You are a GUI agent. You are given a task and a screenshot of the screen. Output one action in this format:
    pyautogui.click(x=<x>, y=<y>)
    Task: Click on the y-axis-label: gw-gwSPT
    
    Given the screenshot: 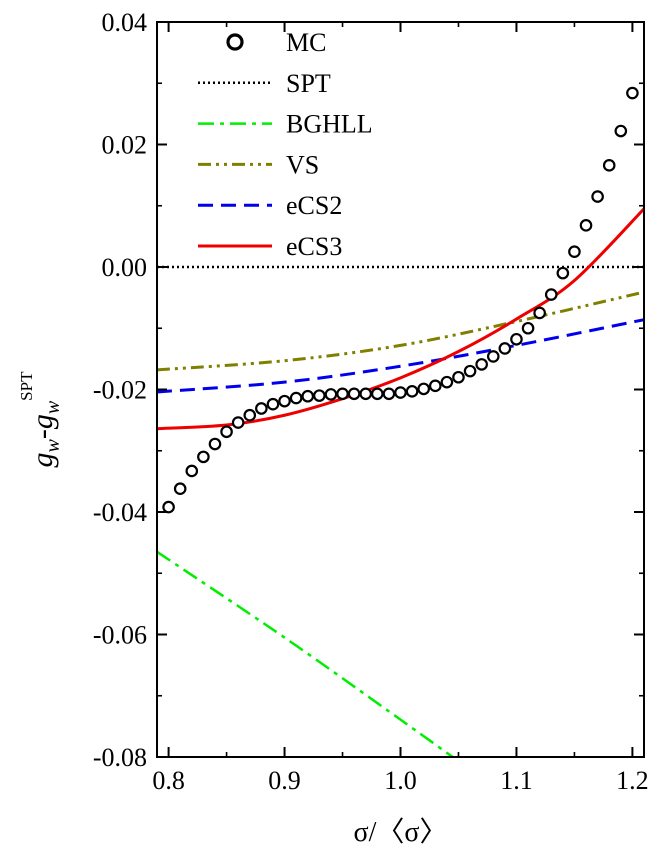 What is the action you would take?
    pyautogui.click(x=40, y=419)
    